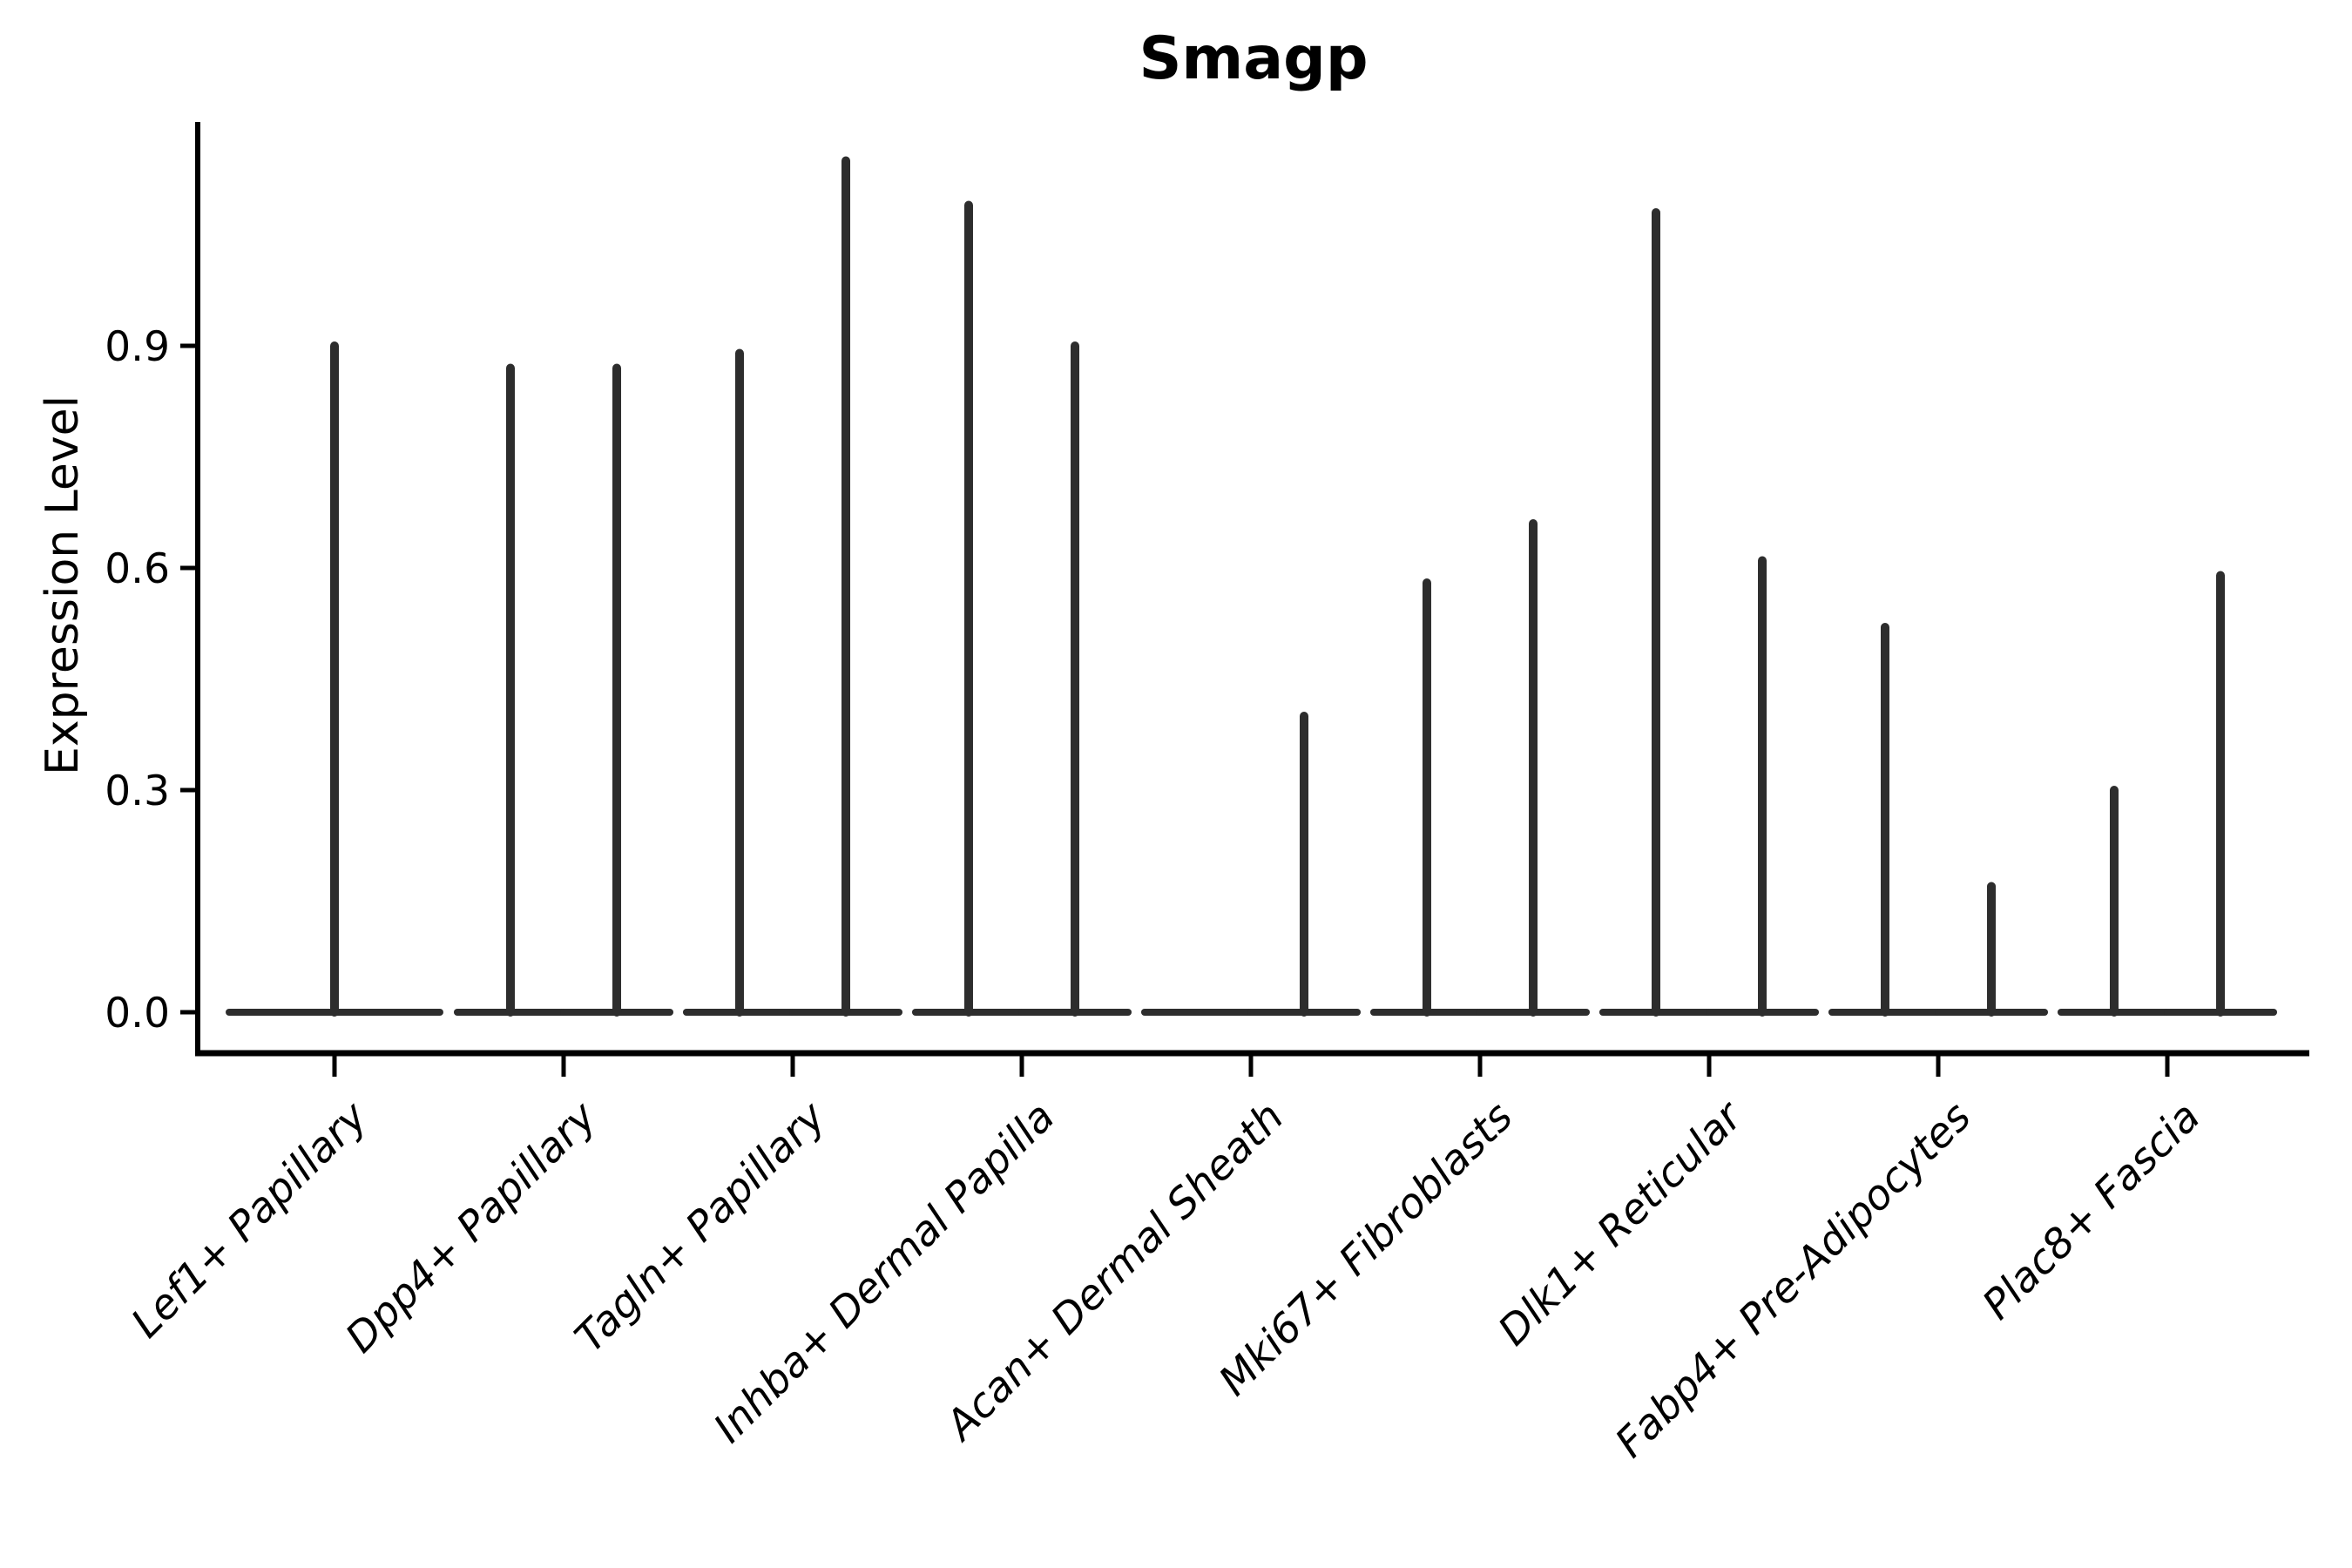 The height and width of the screenshot is (1568, 2352). What do you see at coordinates (137, 347) in the screenshot?
I see `y-tick-label: 0.9` at bounding box center [137, 347].